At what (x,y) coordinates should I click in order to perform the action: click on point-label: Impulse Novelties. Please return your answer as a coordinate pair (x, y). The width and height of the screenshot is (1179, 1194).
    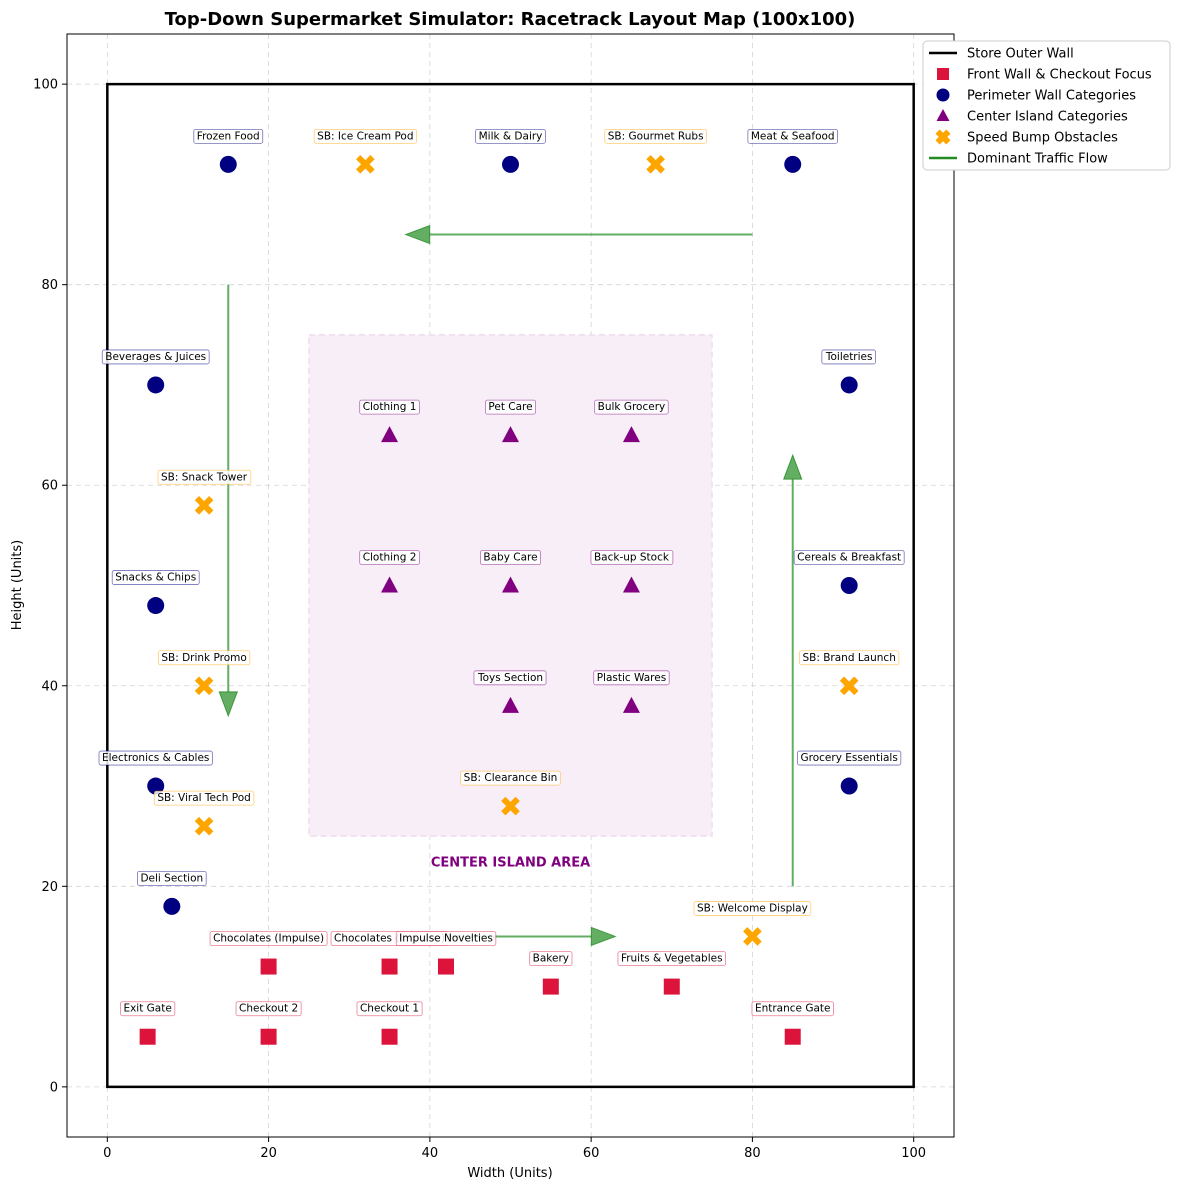
    Looking at the image, I should click on (446, 939).